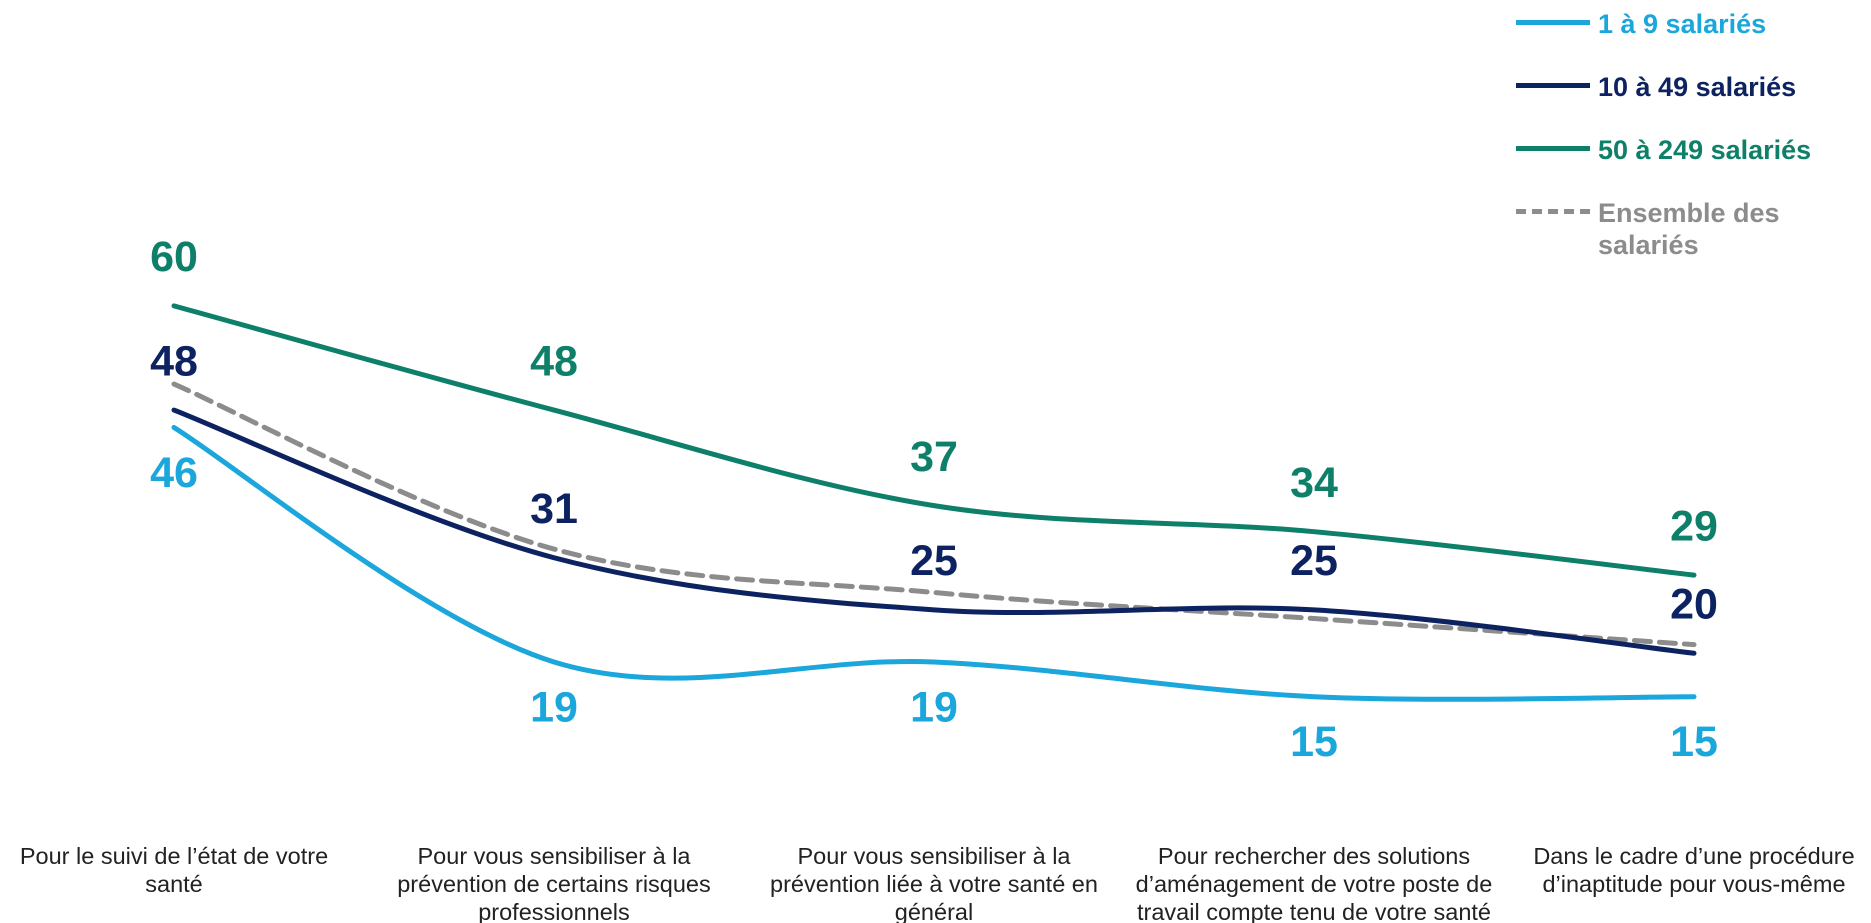 The width and height of the screenshot is (1871, 923). Describe the element at coordinates (934, 457) in the screenshot. I see `data-label: 37` at that location.